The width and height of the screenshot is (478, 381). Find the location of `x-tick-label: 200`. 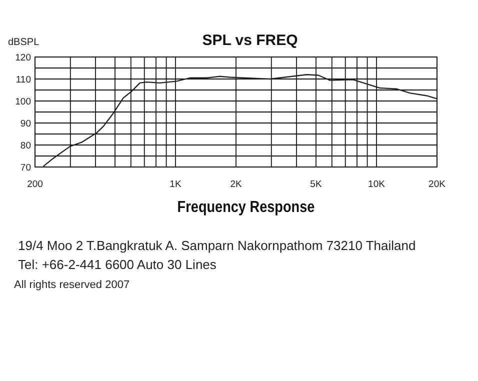

x-tick-label: 200 is located at coordinates (35, 184).